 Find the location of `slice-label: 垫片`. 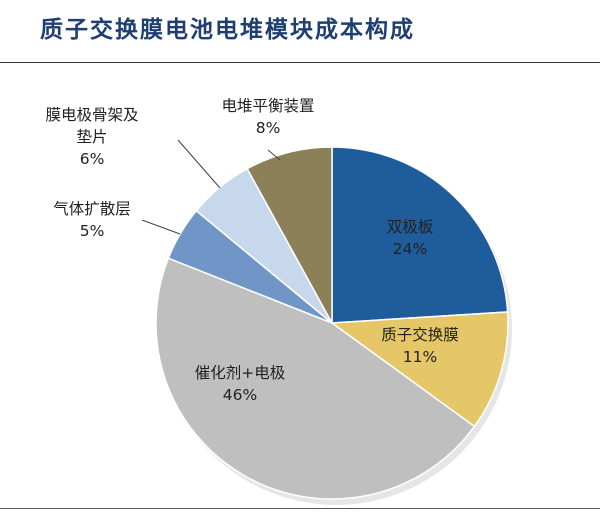

slice-label: 垫片 is located at coordinates (91, 137).